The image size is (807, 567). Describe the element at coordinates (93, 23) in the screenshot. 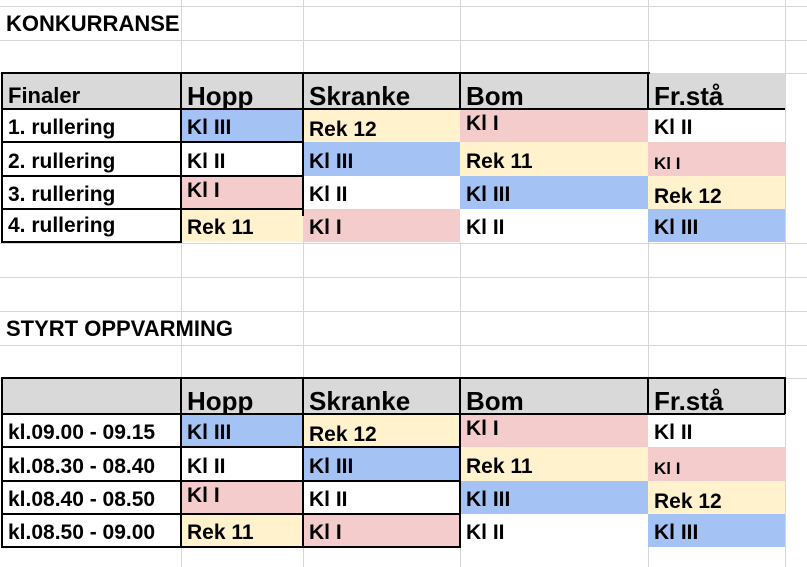

I see `section-title-konkurranse: KONKURRANSE` at that location.